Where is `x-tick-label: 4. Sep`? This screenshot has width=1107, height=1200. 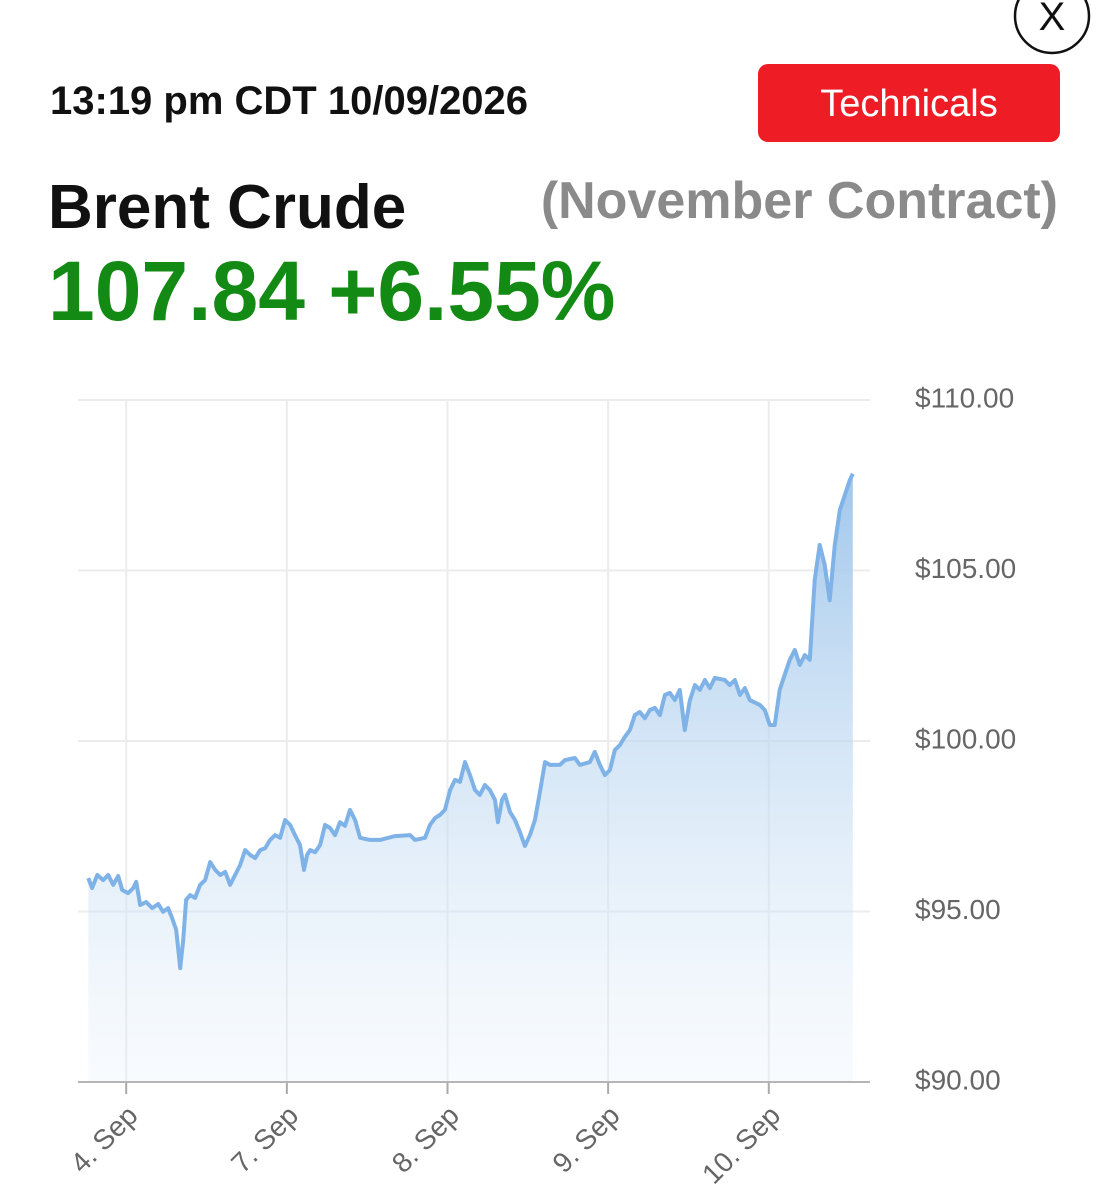
x-tick-label: 4. Sep is located at coordinates (104, 1139).